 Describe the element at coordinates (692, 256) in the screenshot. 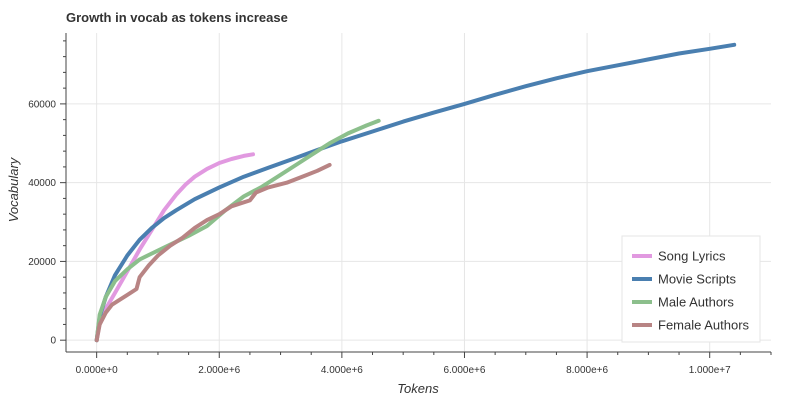

I see `legend-label-song-lyrics: Song Lyrics` at that location.